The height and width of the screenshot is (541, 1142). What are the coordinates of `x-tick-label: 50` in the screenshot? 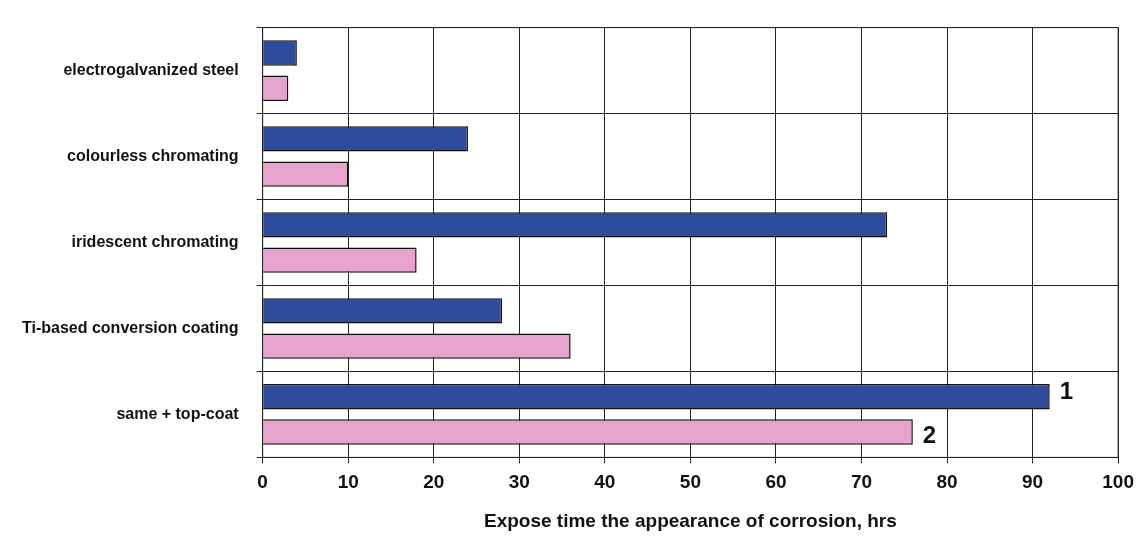 It's located at (690, 482).